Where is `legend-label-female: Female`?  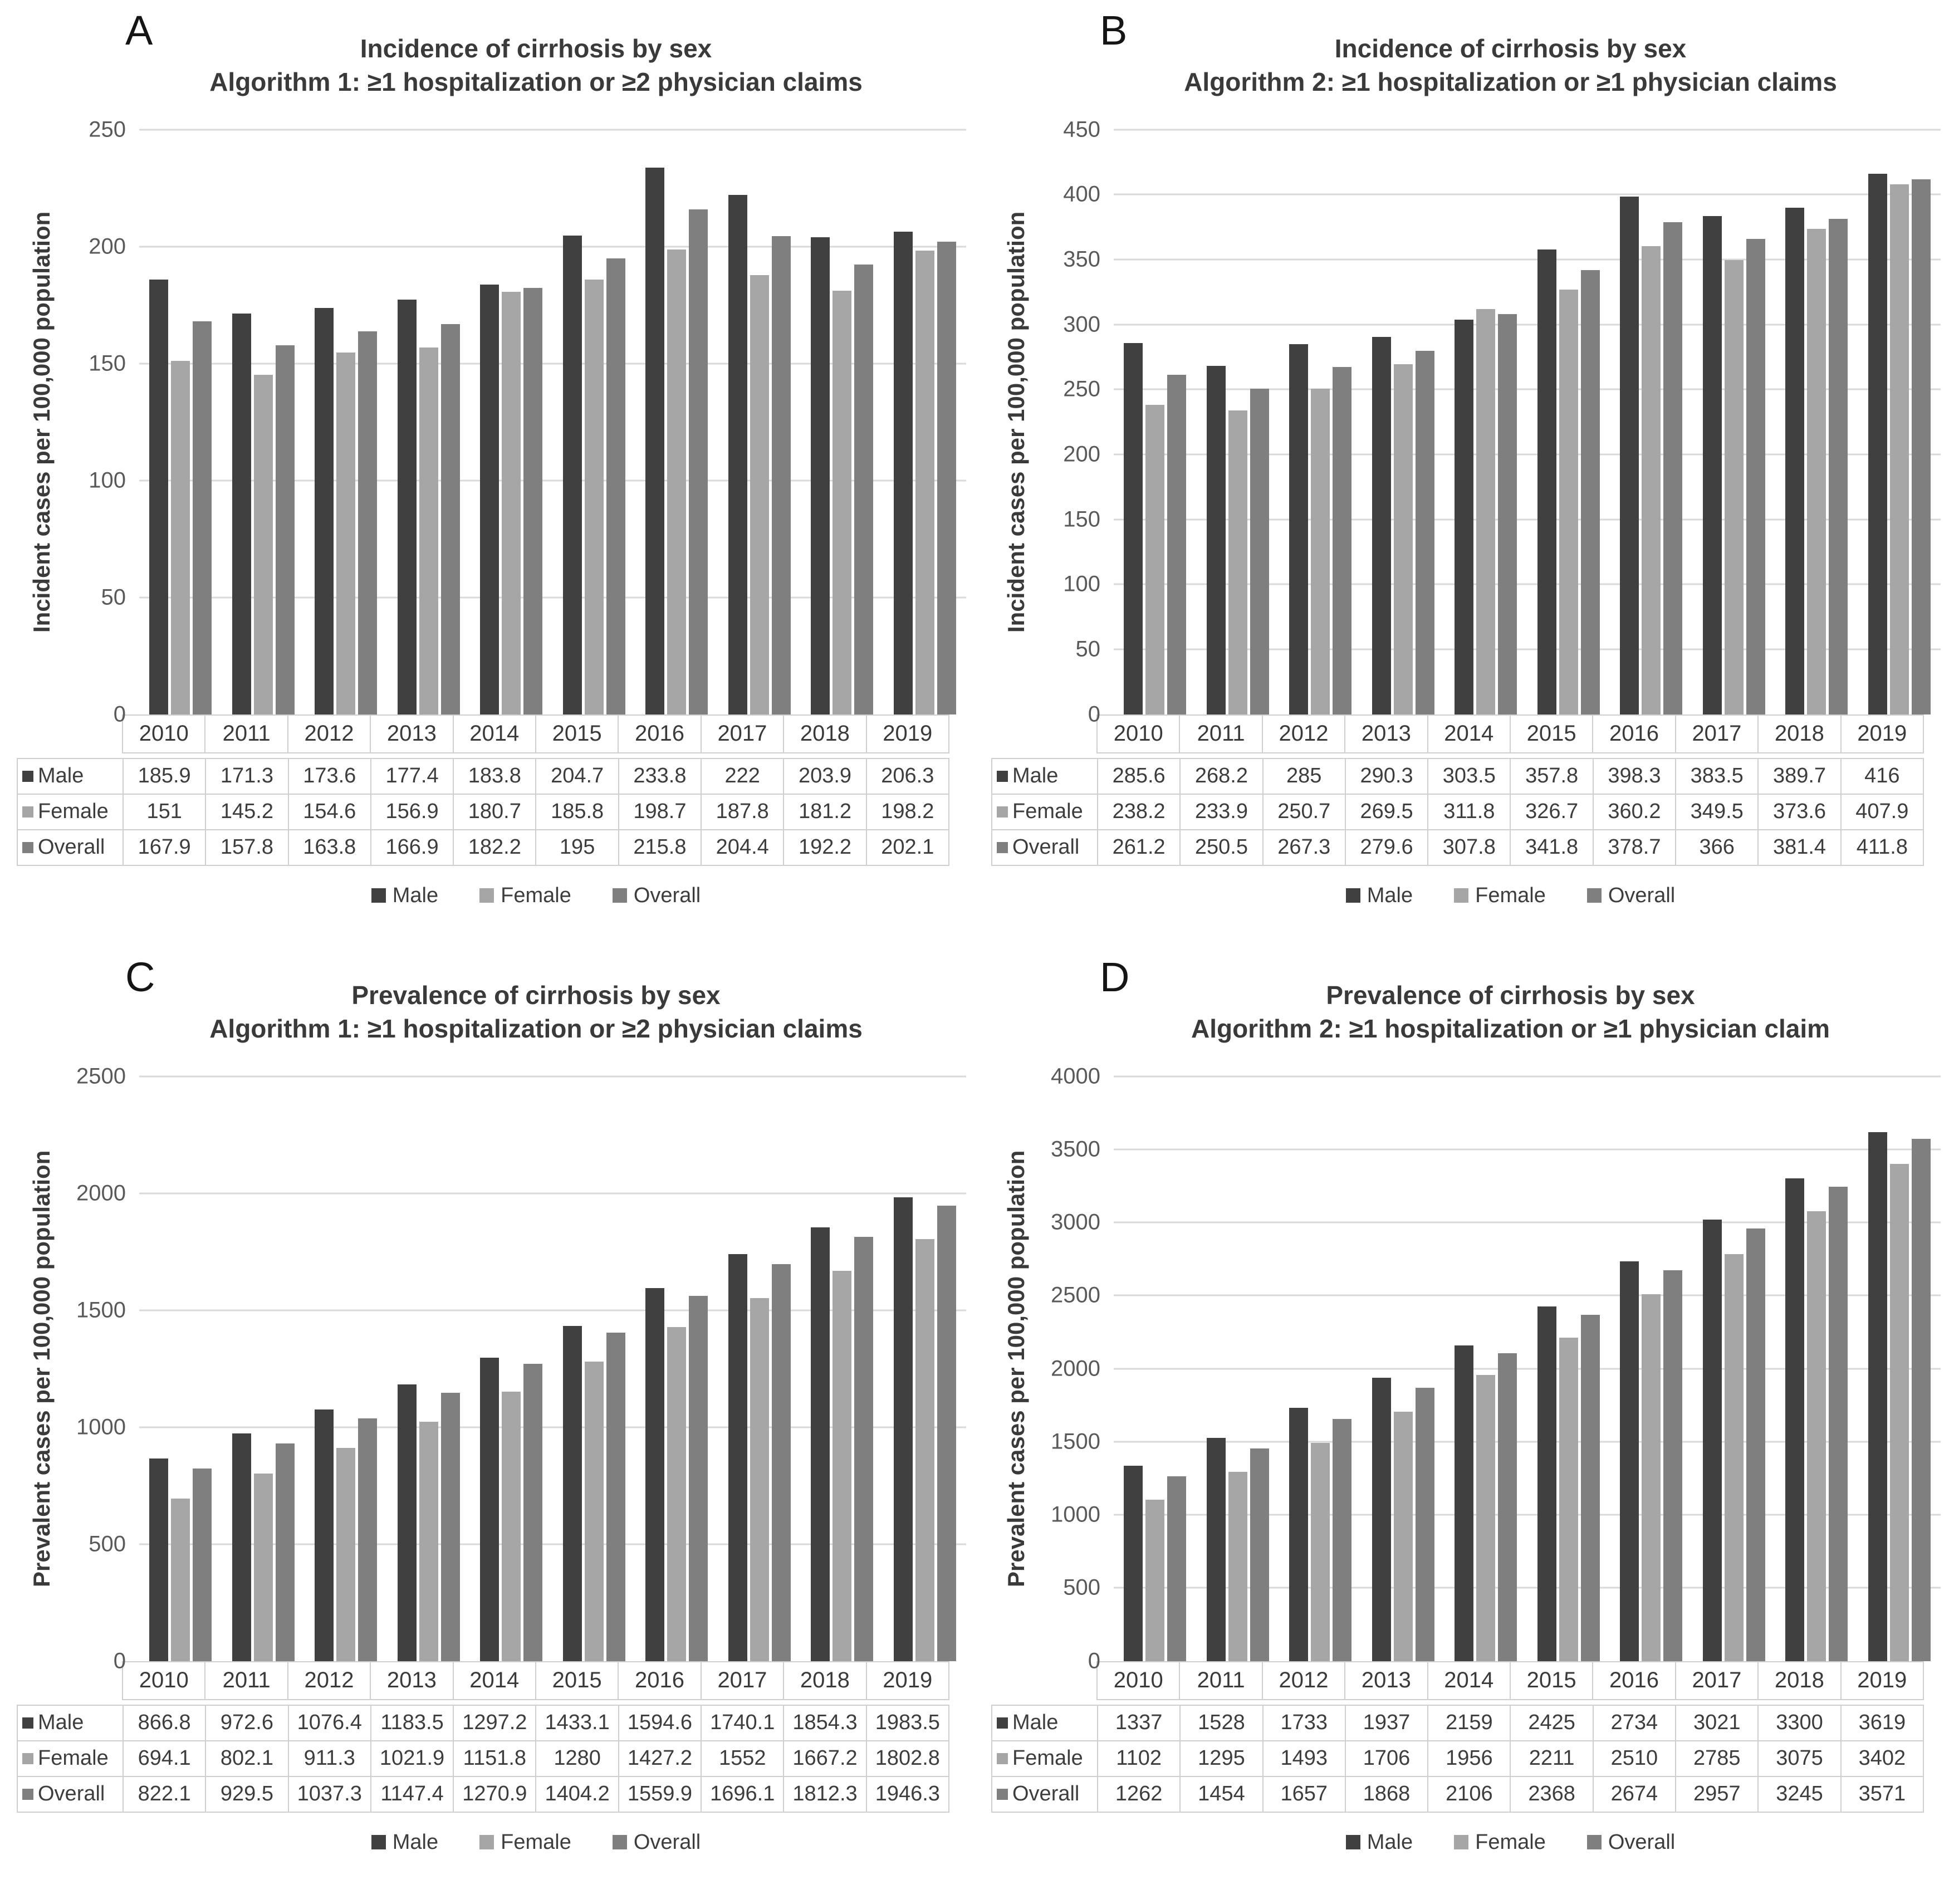 legend-label-female: Female is located at coordinates (1510, 895).